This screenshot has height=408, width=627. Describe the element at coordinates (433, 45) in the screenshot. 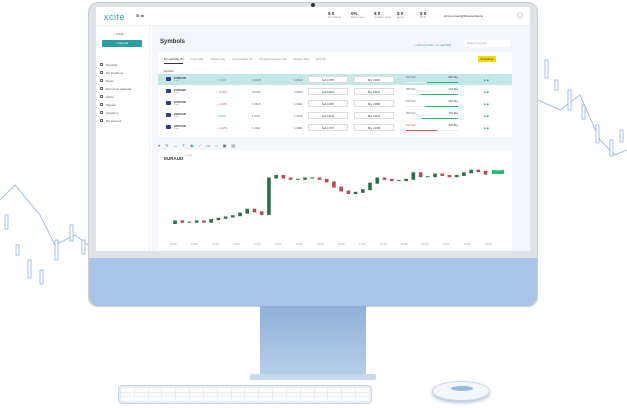

I see `add-watchlist-link: + Add symbols - to watchlist` at that location.